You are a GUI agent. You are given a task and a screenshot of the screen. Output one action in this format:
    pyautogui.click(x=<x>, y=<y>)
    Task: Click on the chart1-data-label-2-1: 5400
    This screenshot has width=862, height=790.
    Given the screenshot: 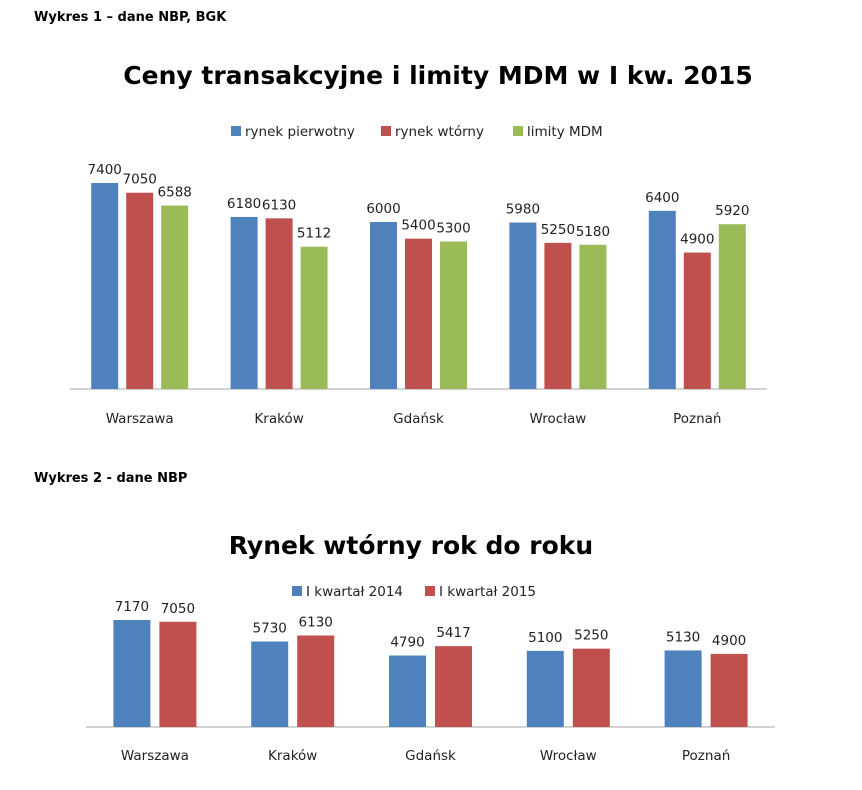 What is the action you would take?
    pyautogui.click(x=418, y=226)
    